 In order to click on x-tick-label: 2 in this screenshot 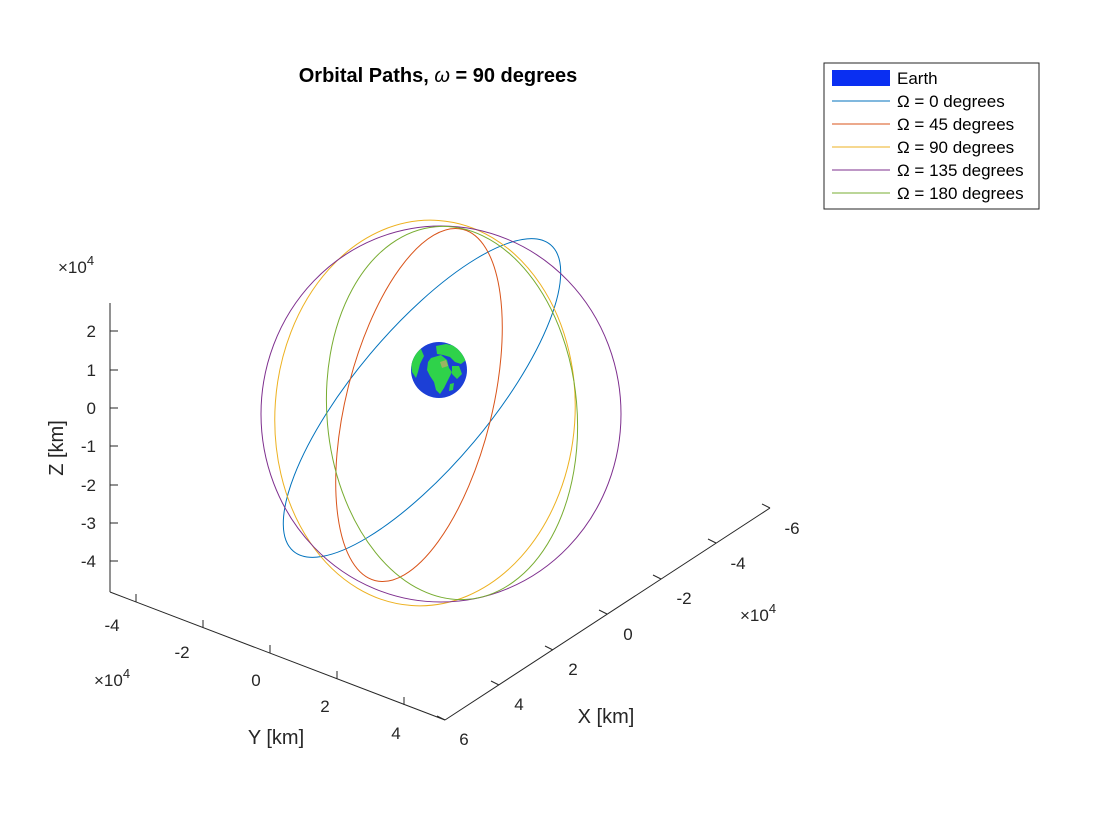, I will do `click(572, 669)`.